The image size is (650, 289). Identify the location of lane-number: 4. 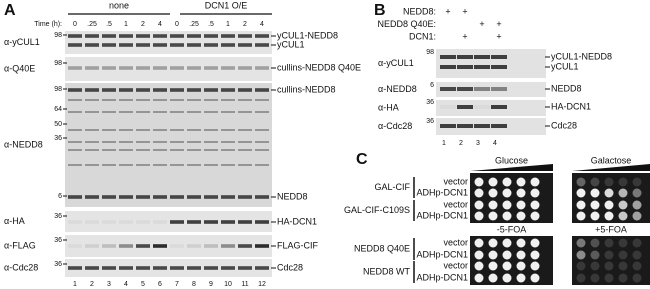
(126, 284).